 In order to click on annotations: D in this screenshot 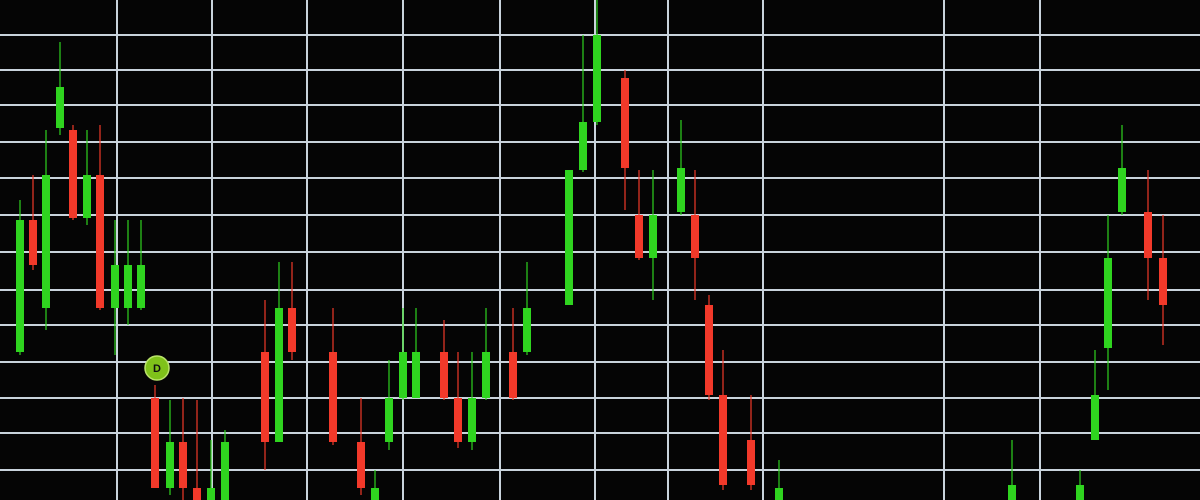, I will do `click(157, 368)`.